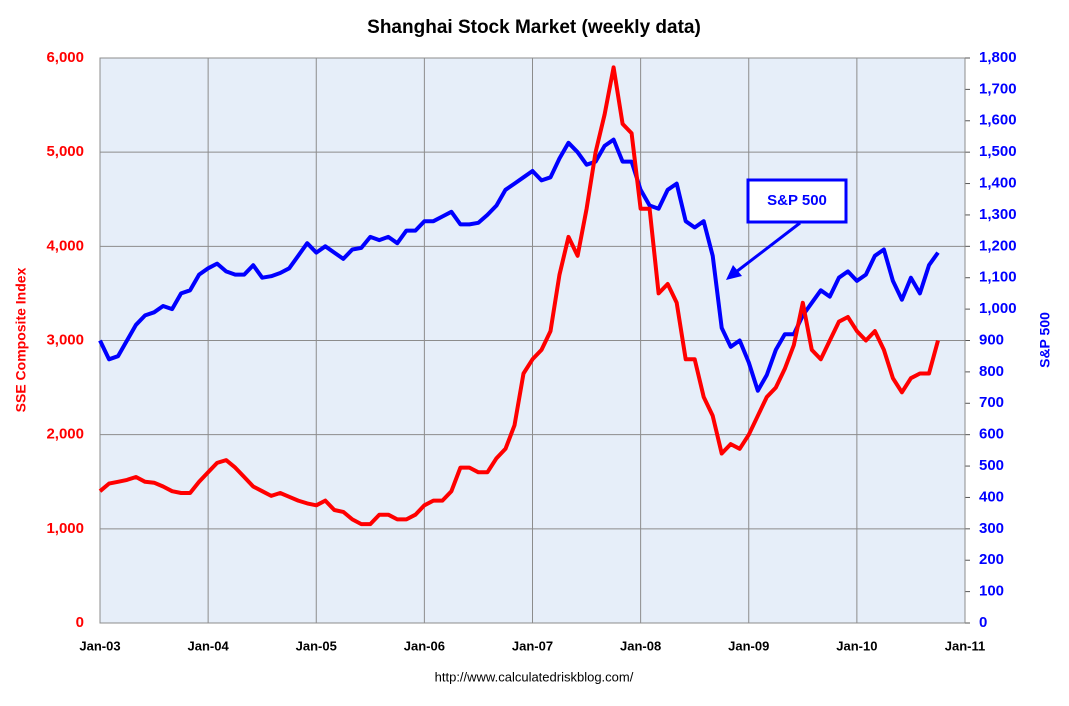 The height and width of the screenshot is (706, 1069). What do you see at coordinates (991, 339) in the screenshot?
I see `y2-tick-label: 900` at bounding box center [991, 339].